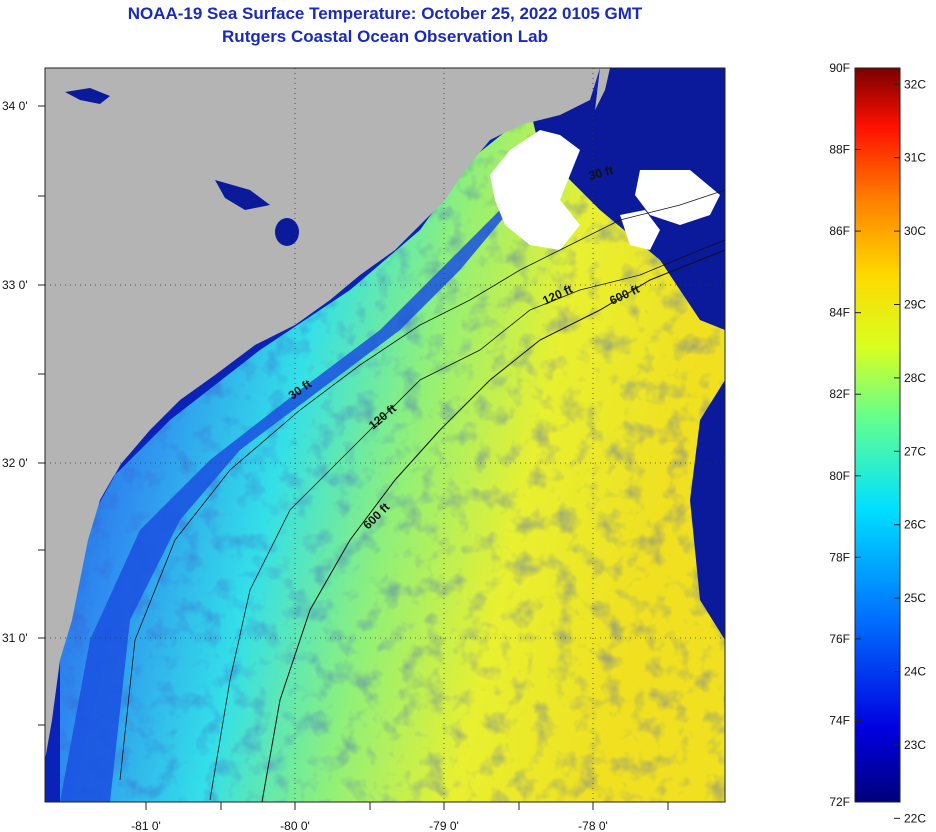 This screenshot has width=936, height=832. I want to click on land-sliver, so click(602, 89).